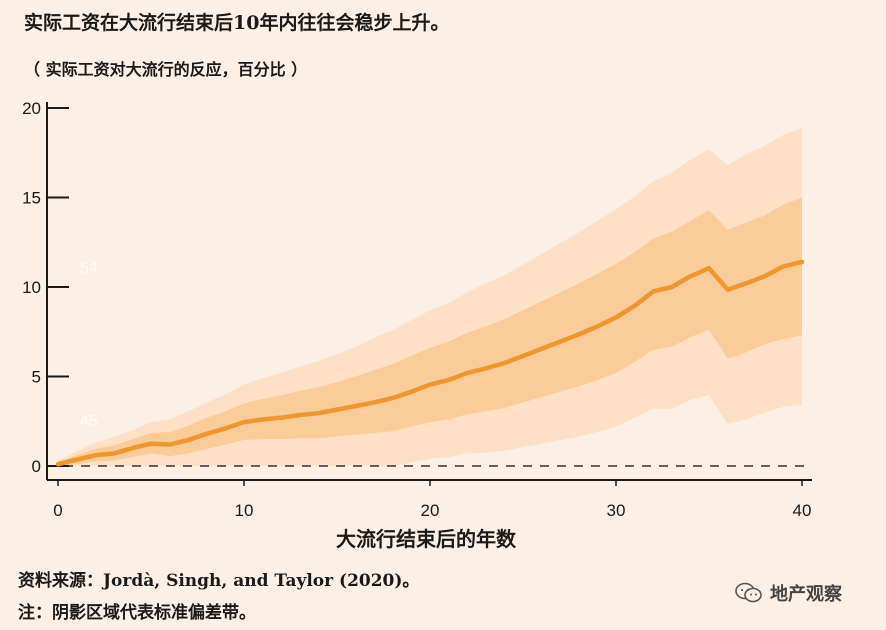 The image size is (886, 630). Describe the element at coordinates (57, 510) in the screenshot. I see `x-tick-label: 0` at that location.